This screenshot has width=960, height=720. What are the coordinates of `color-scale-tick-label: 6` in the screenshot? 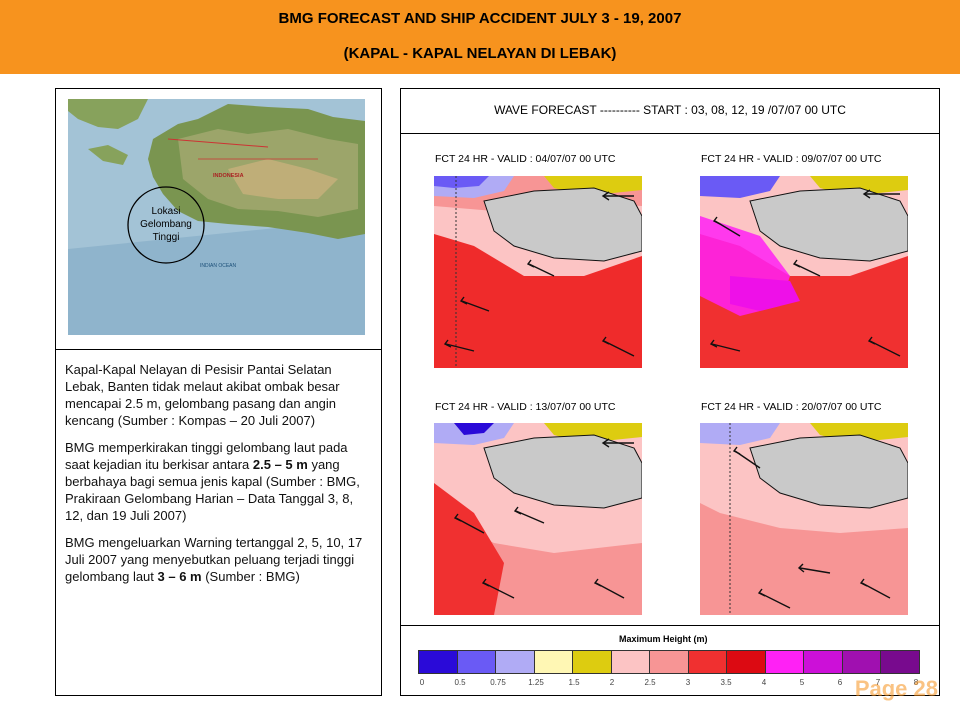 It's located at (840, 682).